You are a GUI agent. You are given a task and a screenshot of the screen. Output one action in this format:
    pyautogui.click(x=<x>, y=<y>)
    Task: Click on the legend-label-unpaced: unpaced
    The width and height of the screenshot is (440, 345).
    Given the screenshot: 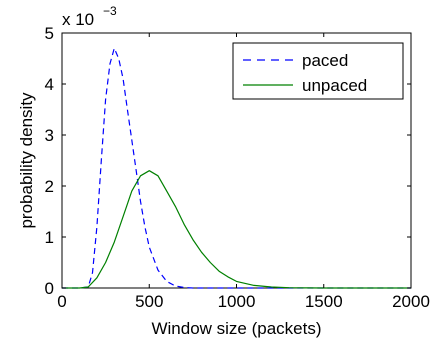 What is the action you would take?
    pyautogui.click(x=334, y=85)
    